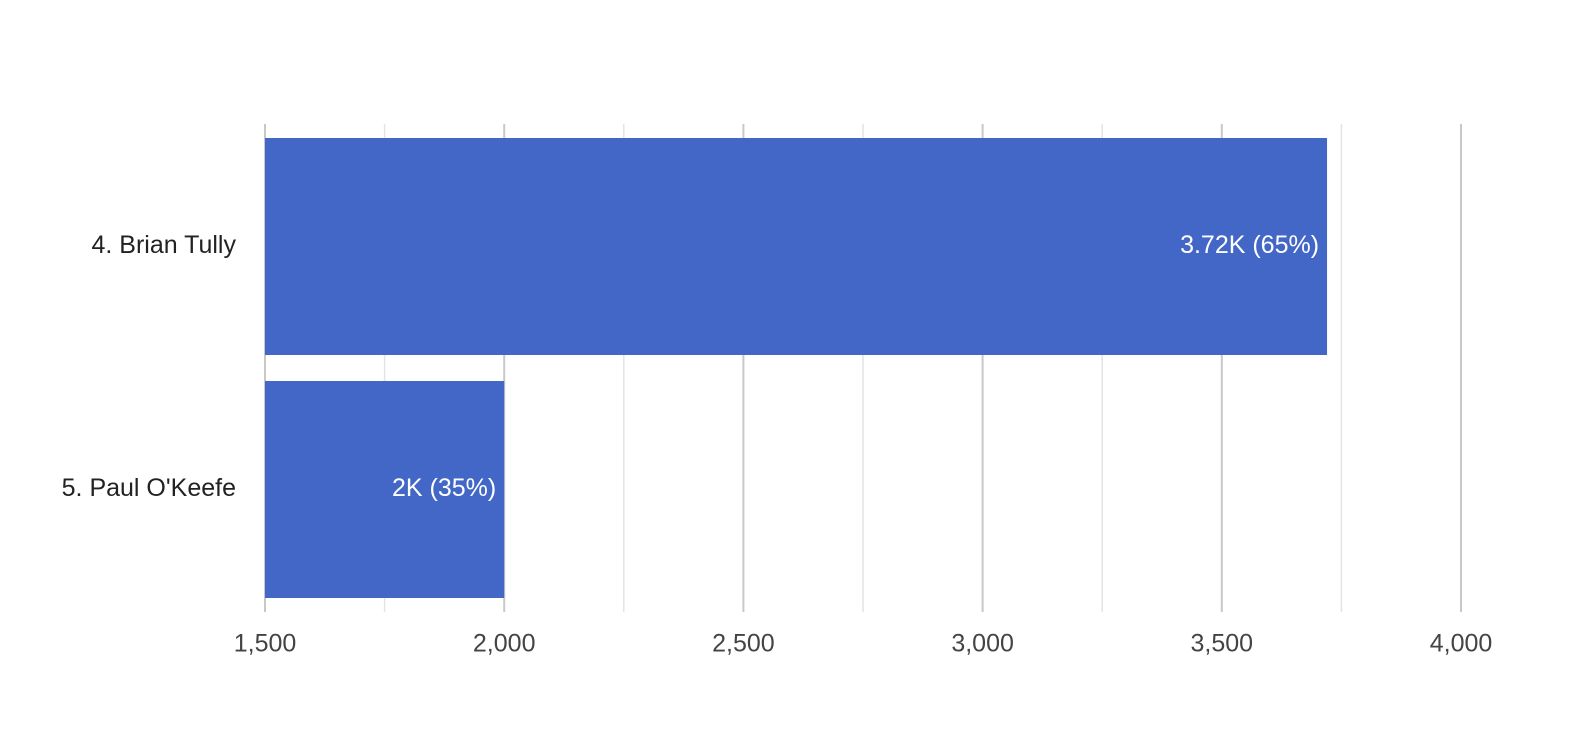 This screenshot has height=754, width=1584. What do you see at coordinates (444, 488) in the screenshot?
I see `value-label: 2K (35%)` at bounding box center [444, 488].